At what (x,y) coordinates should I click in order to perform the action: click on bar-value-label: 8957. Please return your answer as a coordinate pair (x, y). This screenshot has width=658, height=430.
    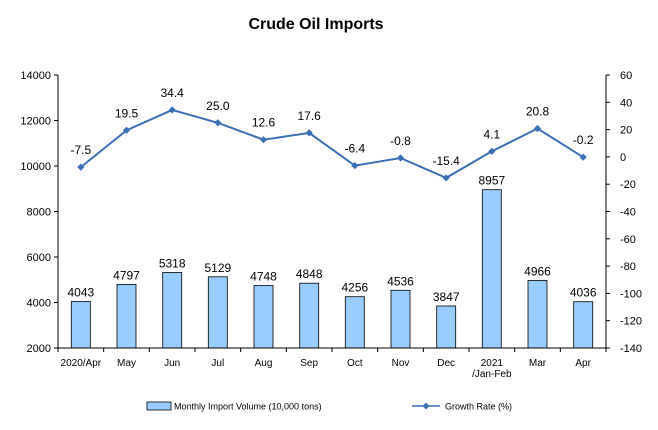
    Looking at the image, I should click on (491, 181).